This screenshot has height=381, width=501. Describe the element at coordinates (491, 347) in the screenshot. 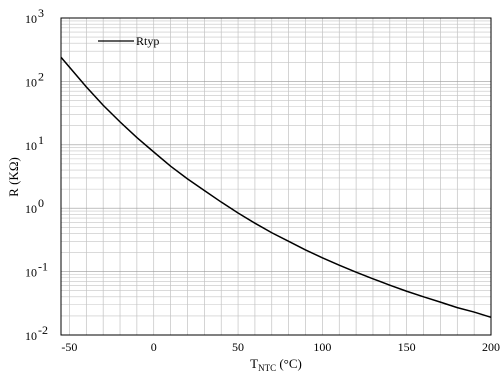

I see `x-tick-label: 200` at that location.